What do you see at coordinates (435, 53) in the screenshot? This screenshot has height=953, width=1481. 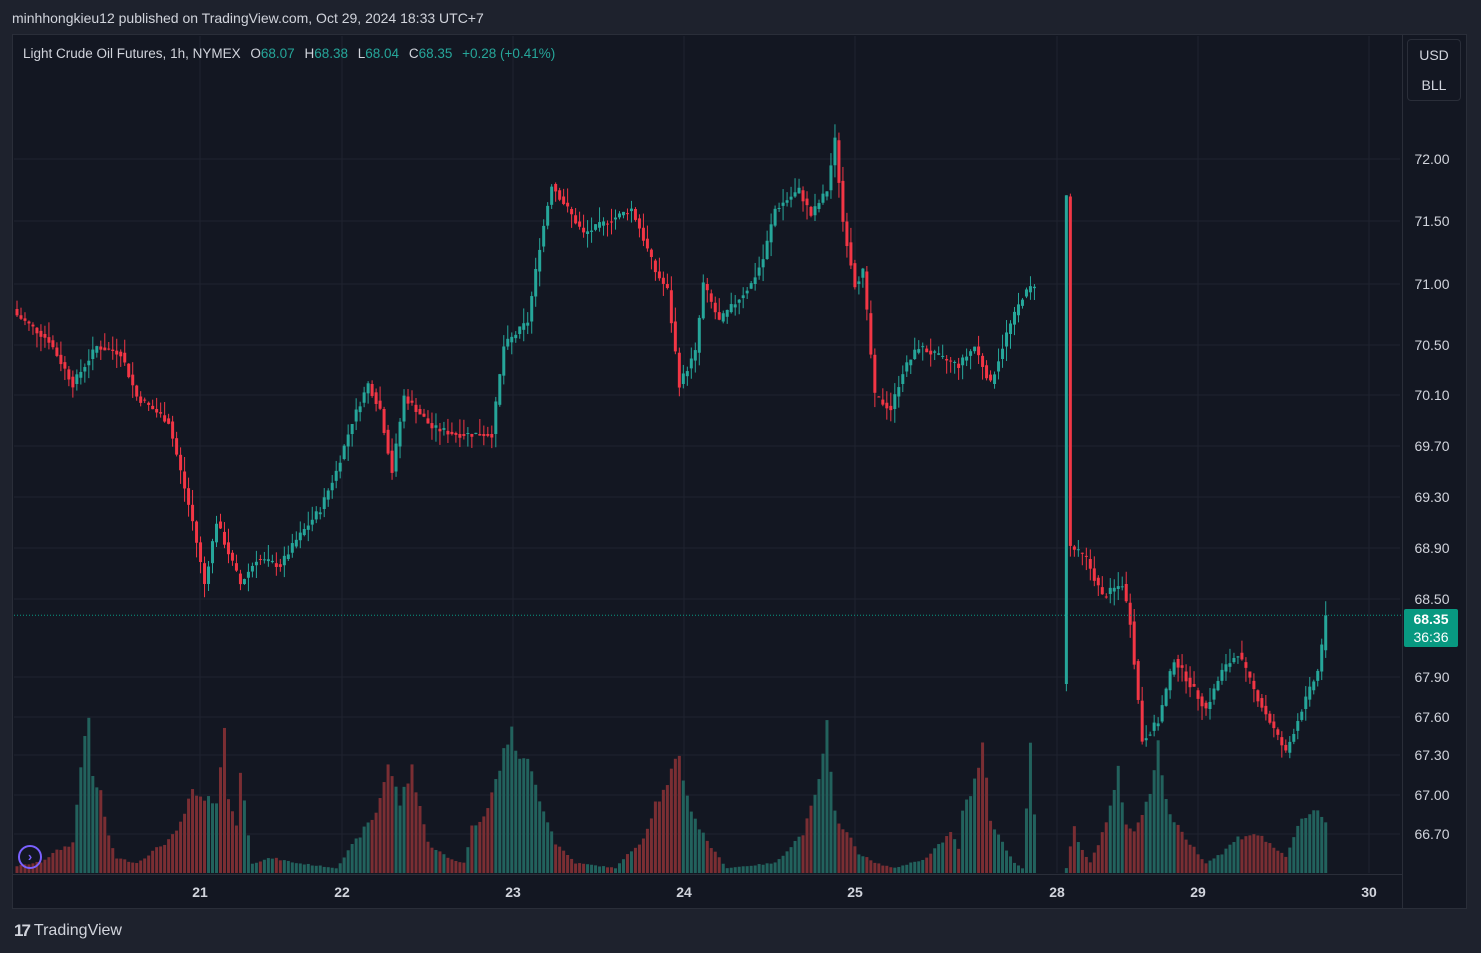 I see `legend-close-value: 68.35` at bounding box center [435, 53].